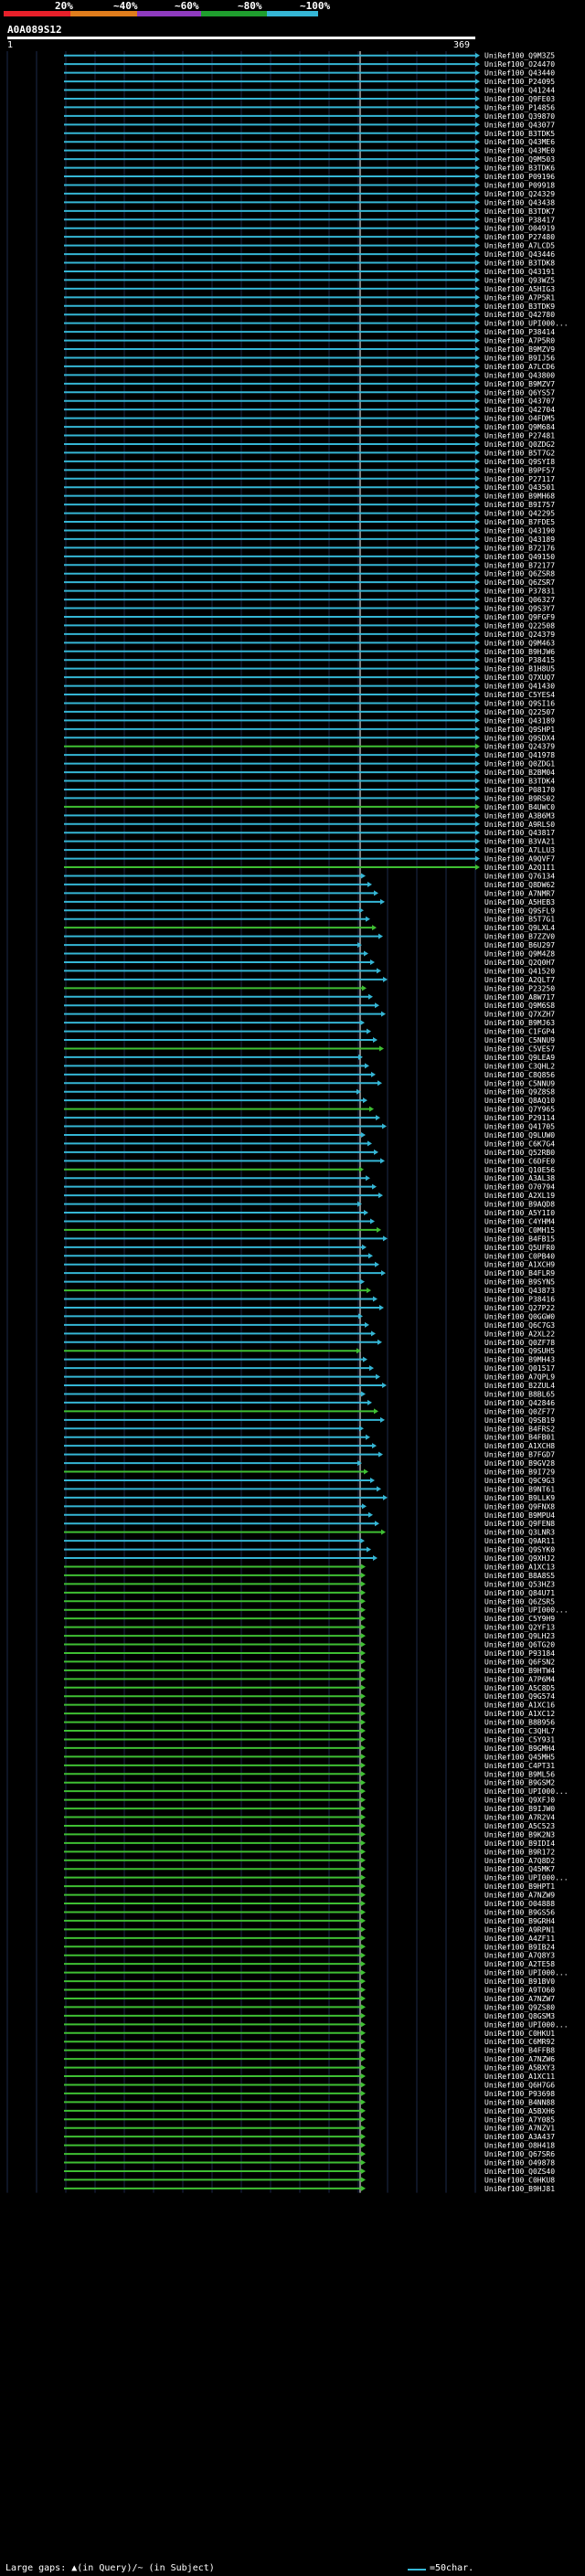 The height and width of the screenshot is (2576, 585). Describe the element at coordinates (310, 392) in the screenshot. I see `hit-row: UniRef100_Q6YS57` at that location.